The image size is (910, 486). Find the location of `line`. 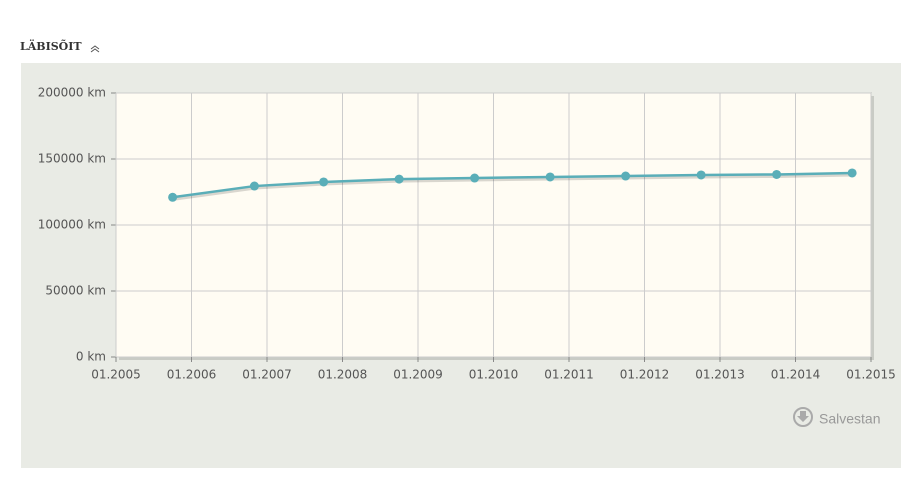

line is located at coordinates (512, 185).